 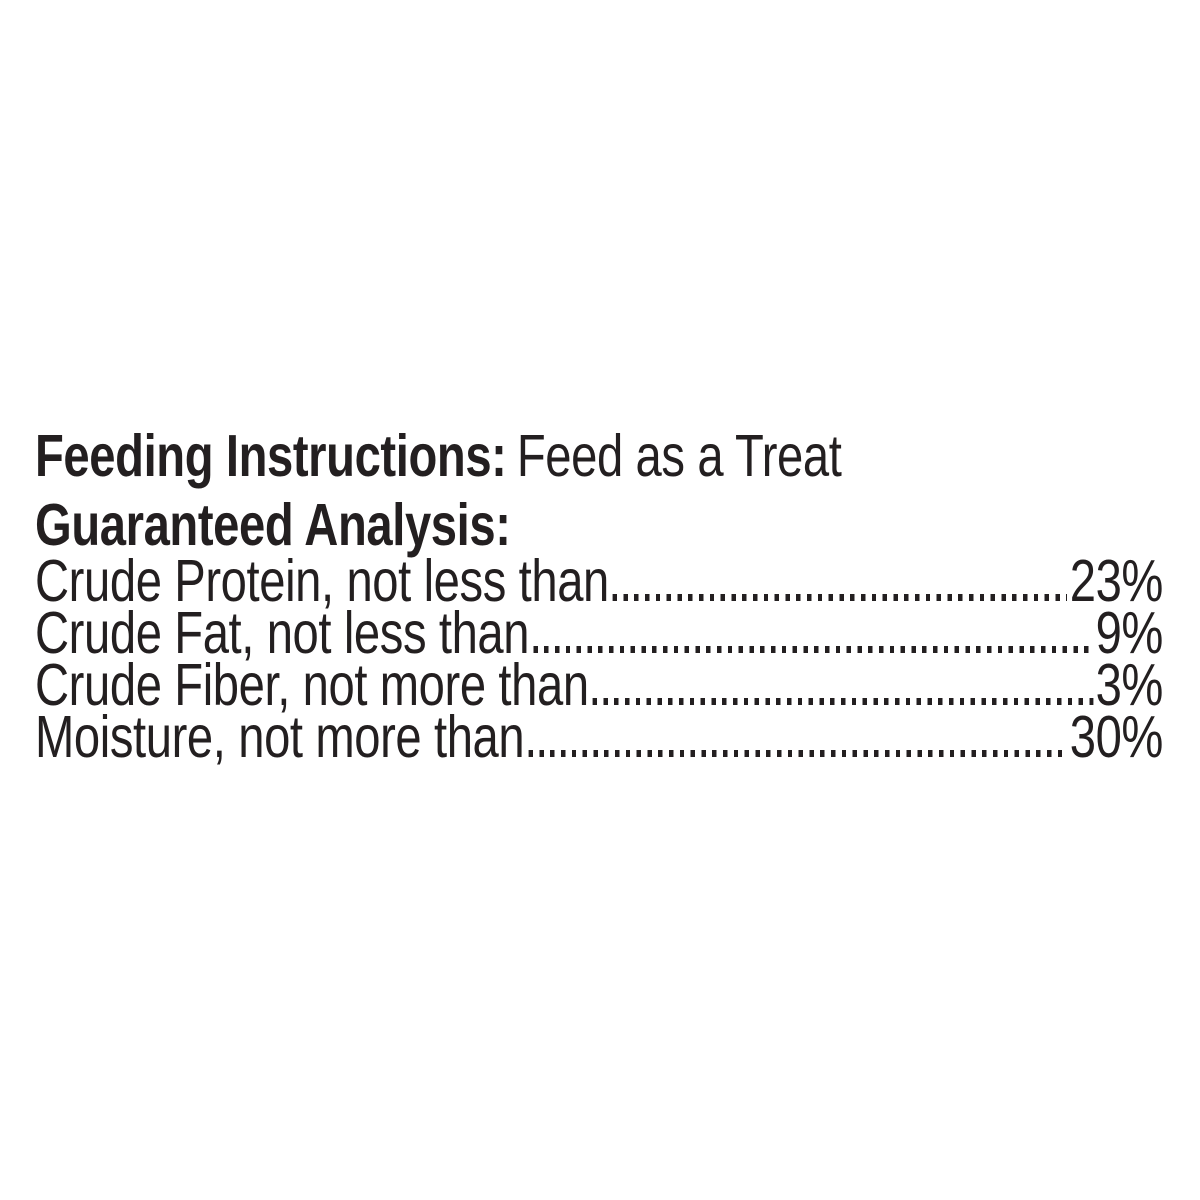 I want to click on analysis-row-crude-protein: Crude Protein, not less than 23%, so click(x=599, y=581).